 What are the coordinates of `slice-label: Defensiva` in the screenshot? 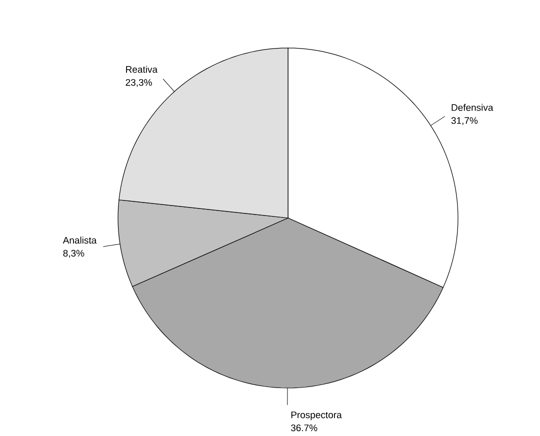 It's located at (473, 107).